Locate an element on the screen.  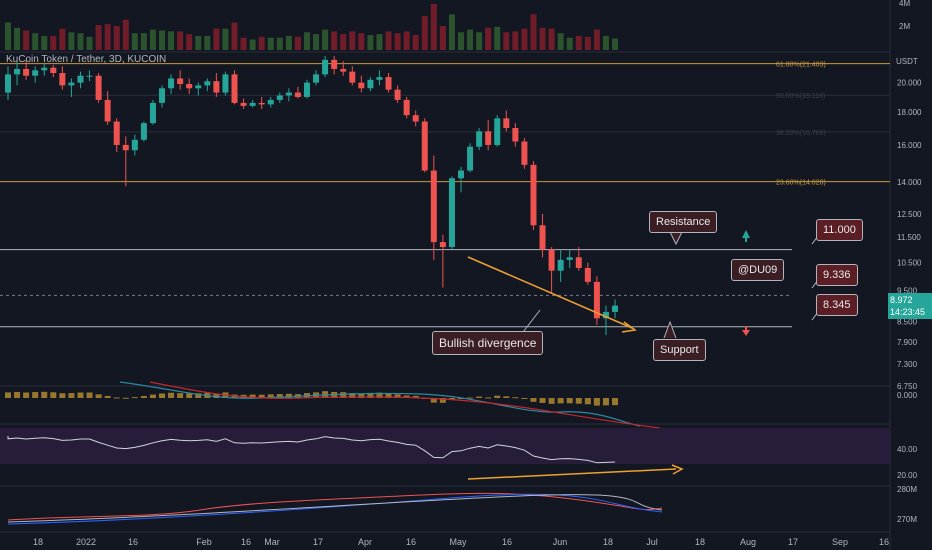
time-axis-label: Jun is located at coordinates (560, 542).